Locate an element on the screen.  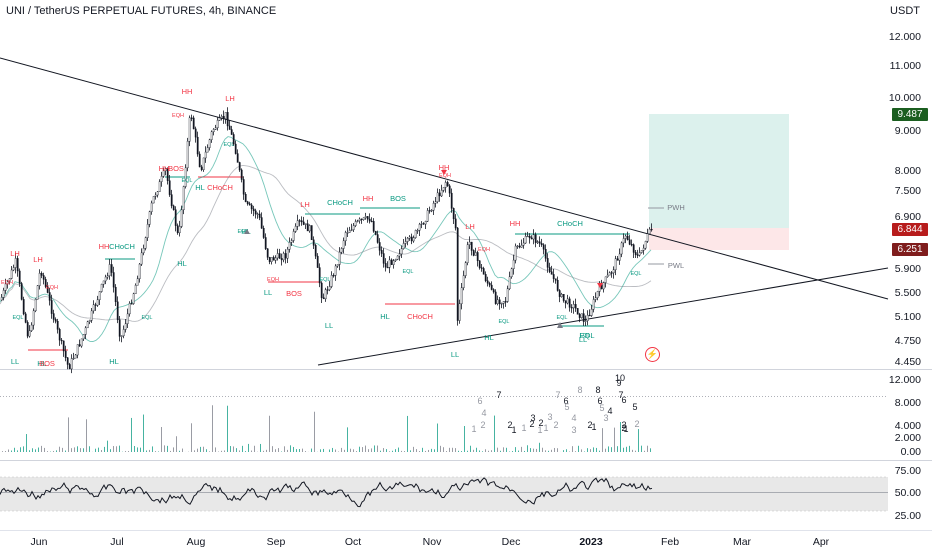
count-label: 7 is located at coordinates (557, 395).